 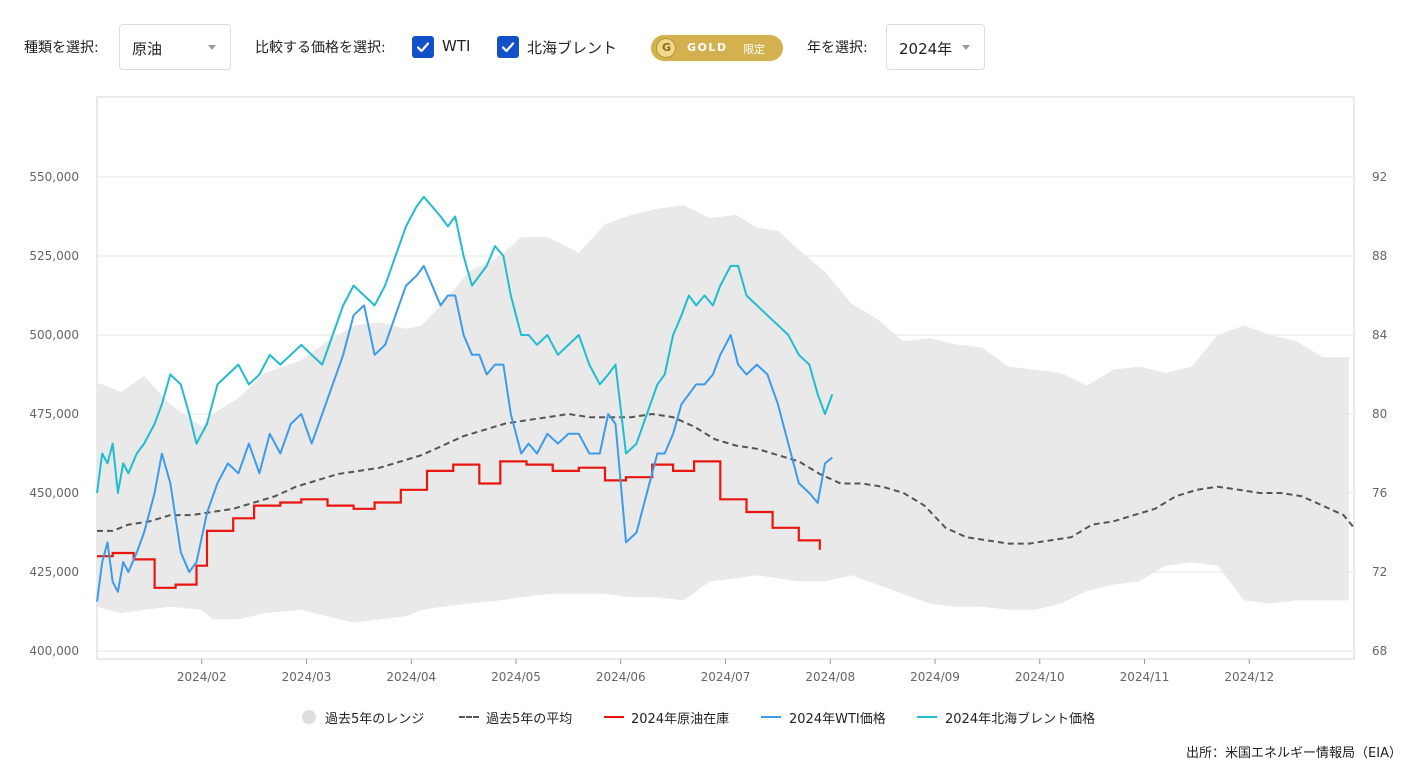 What do you see at coordinates (1379, 572) in the screenshot?
I see `right-tick-label: 72` at bounding box center [1379, 572].